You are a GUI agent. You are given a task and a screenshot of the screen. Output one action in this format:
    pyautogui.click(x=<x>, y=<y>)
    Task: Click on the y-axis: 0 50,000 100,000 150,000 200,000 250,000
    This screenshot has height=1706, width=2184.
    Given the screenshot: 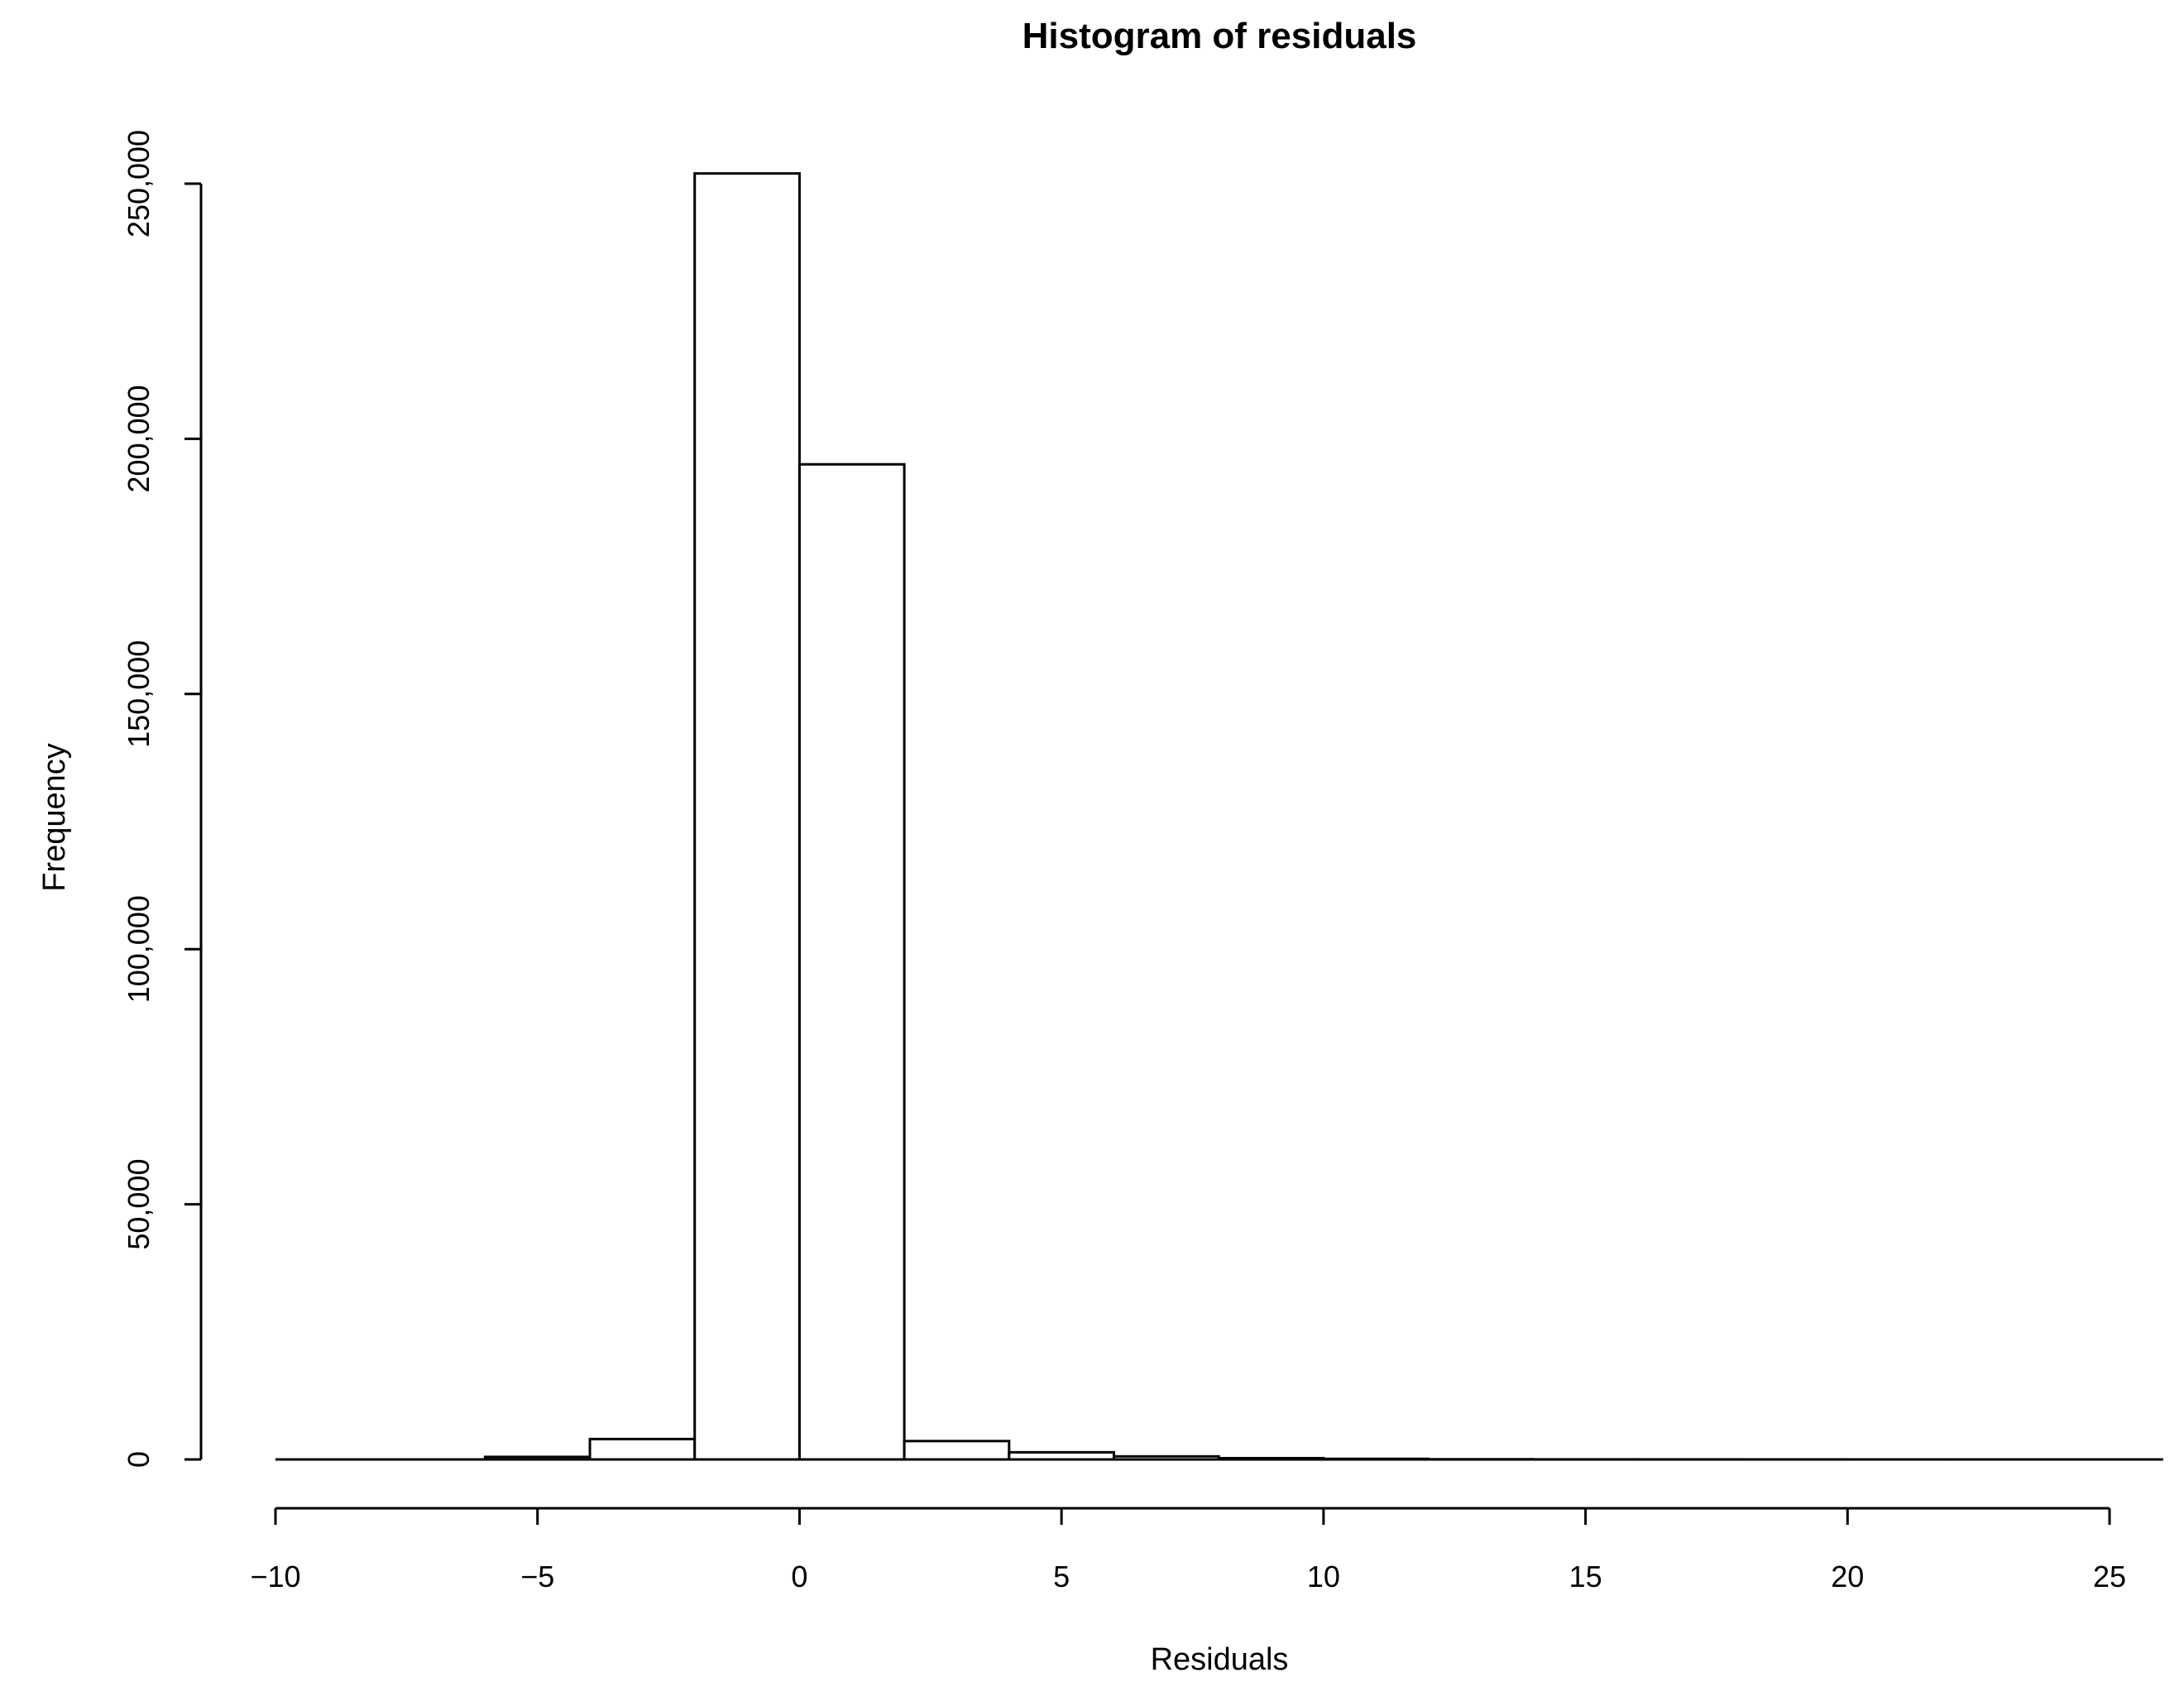 What is the action you would take?
    pyautogui.click(x=162, y=799)
    